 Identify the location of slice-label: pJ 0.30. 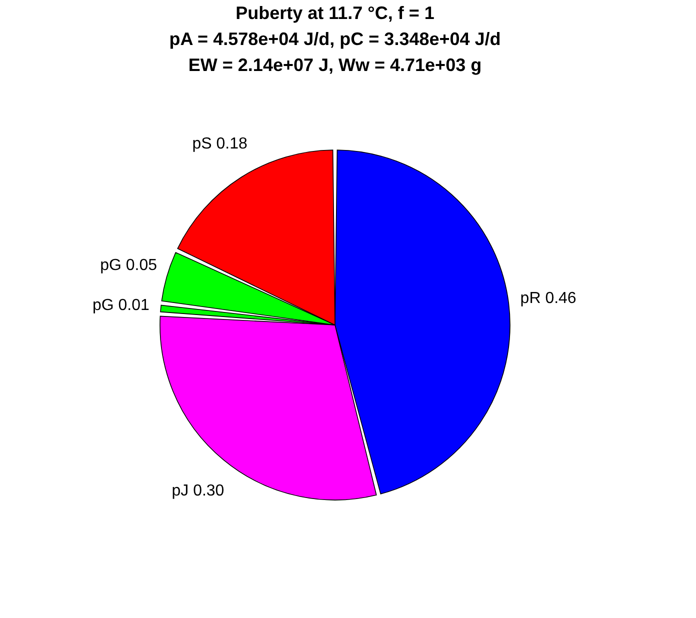
(198, 491).